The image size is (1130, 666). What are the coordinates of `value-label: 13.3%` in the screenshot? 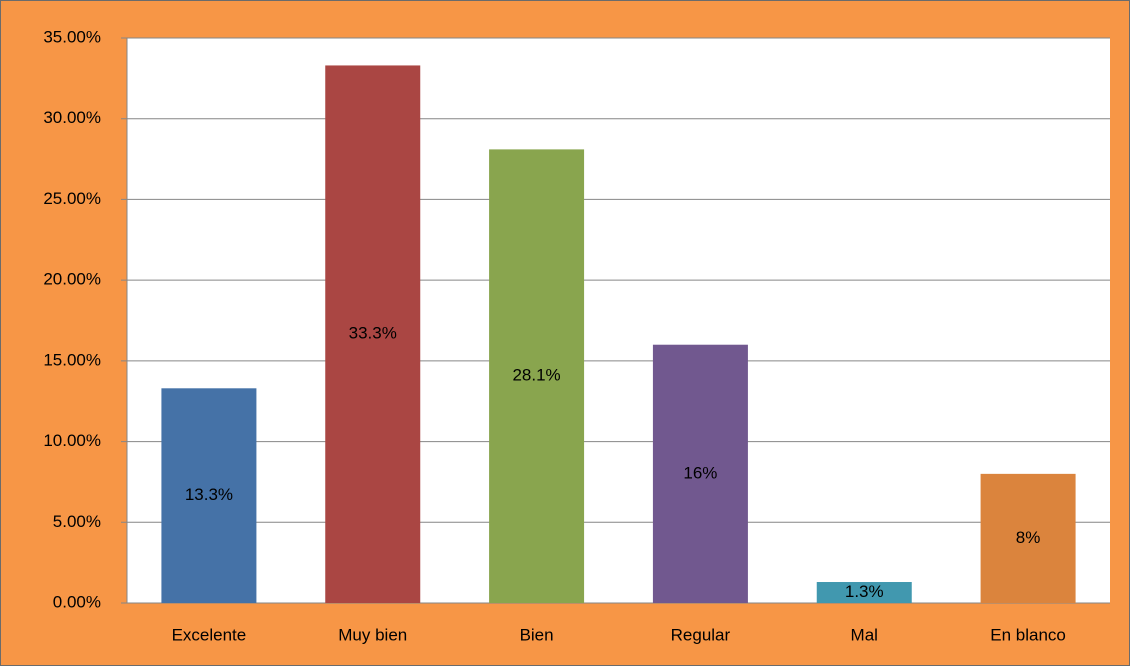 It's located at (209, 494).